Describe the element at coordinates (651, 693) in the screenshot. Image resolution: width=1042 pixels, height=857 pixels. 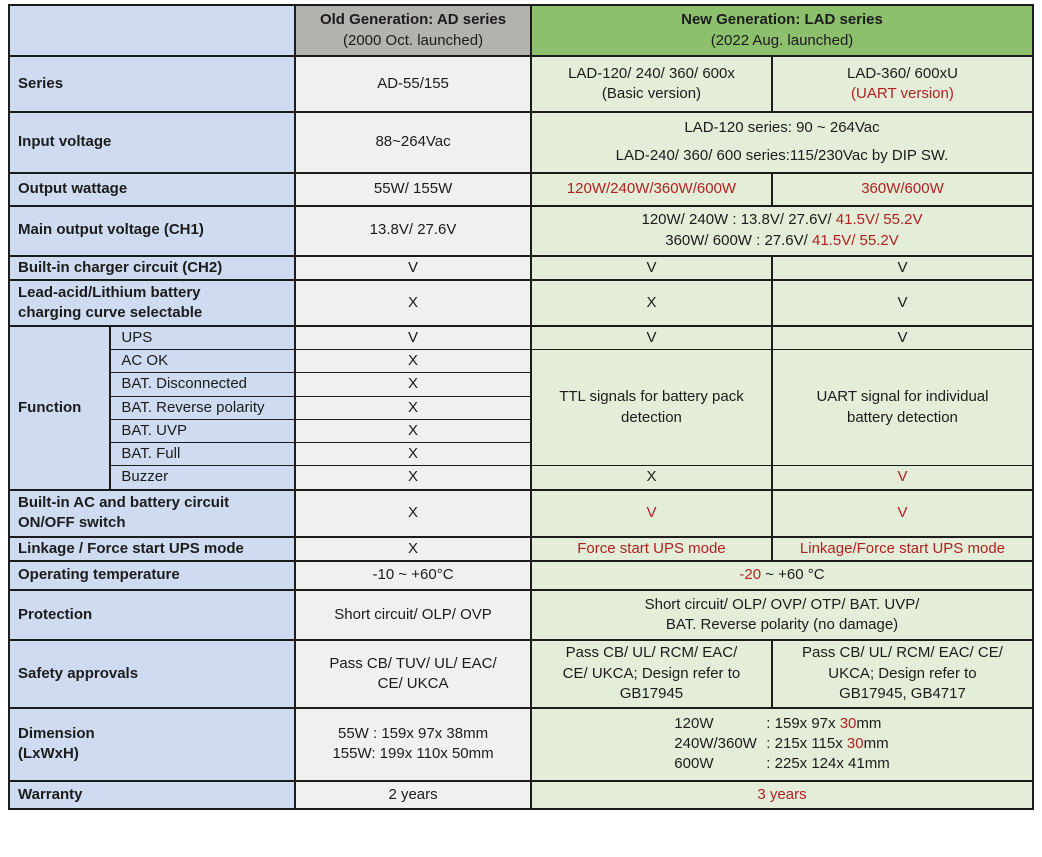
I see `text-run: GB17945` at that location.